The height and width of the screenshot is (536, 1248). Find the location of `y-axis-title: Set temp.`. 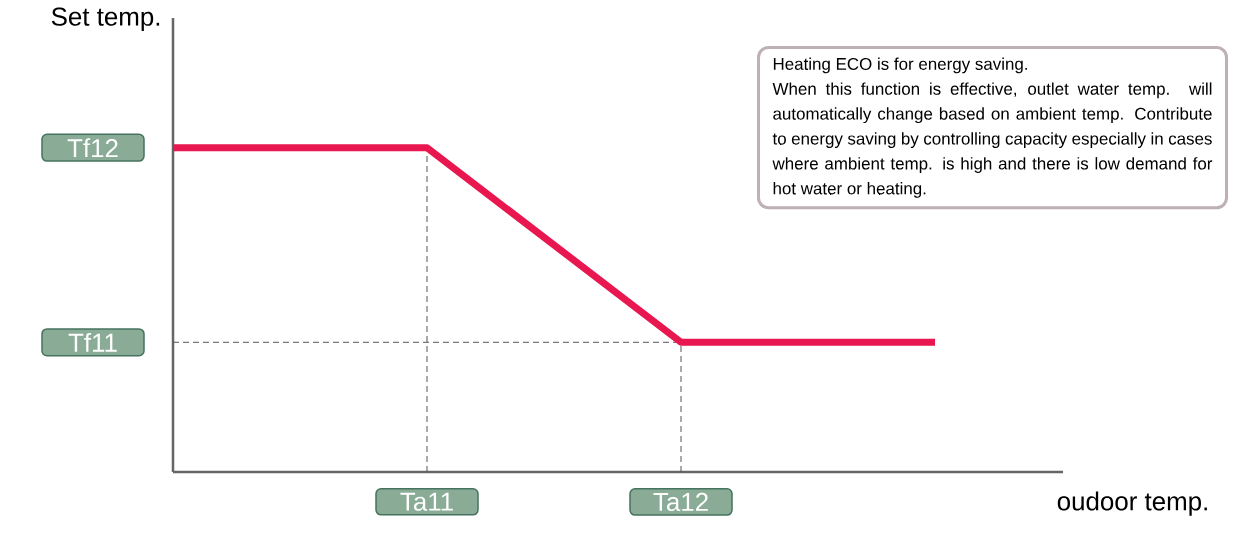

y-axis-title: Set temp. is located at coordinates (105, 19).